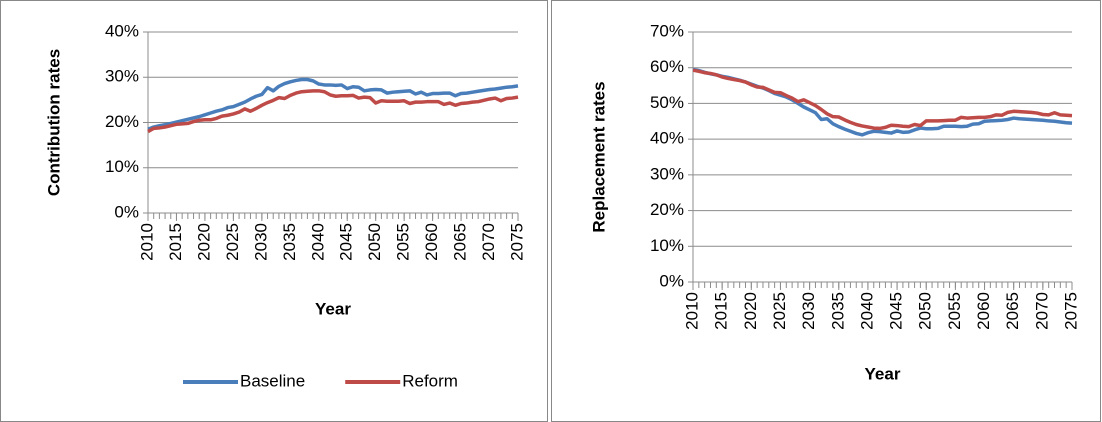  Describe the element at coordinates (53, 122) in the screenshot. I see `y-axis-label: Contribution rates` at that location.